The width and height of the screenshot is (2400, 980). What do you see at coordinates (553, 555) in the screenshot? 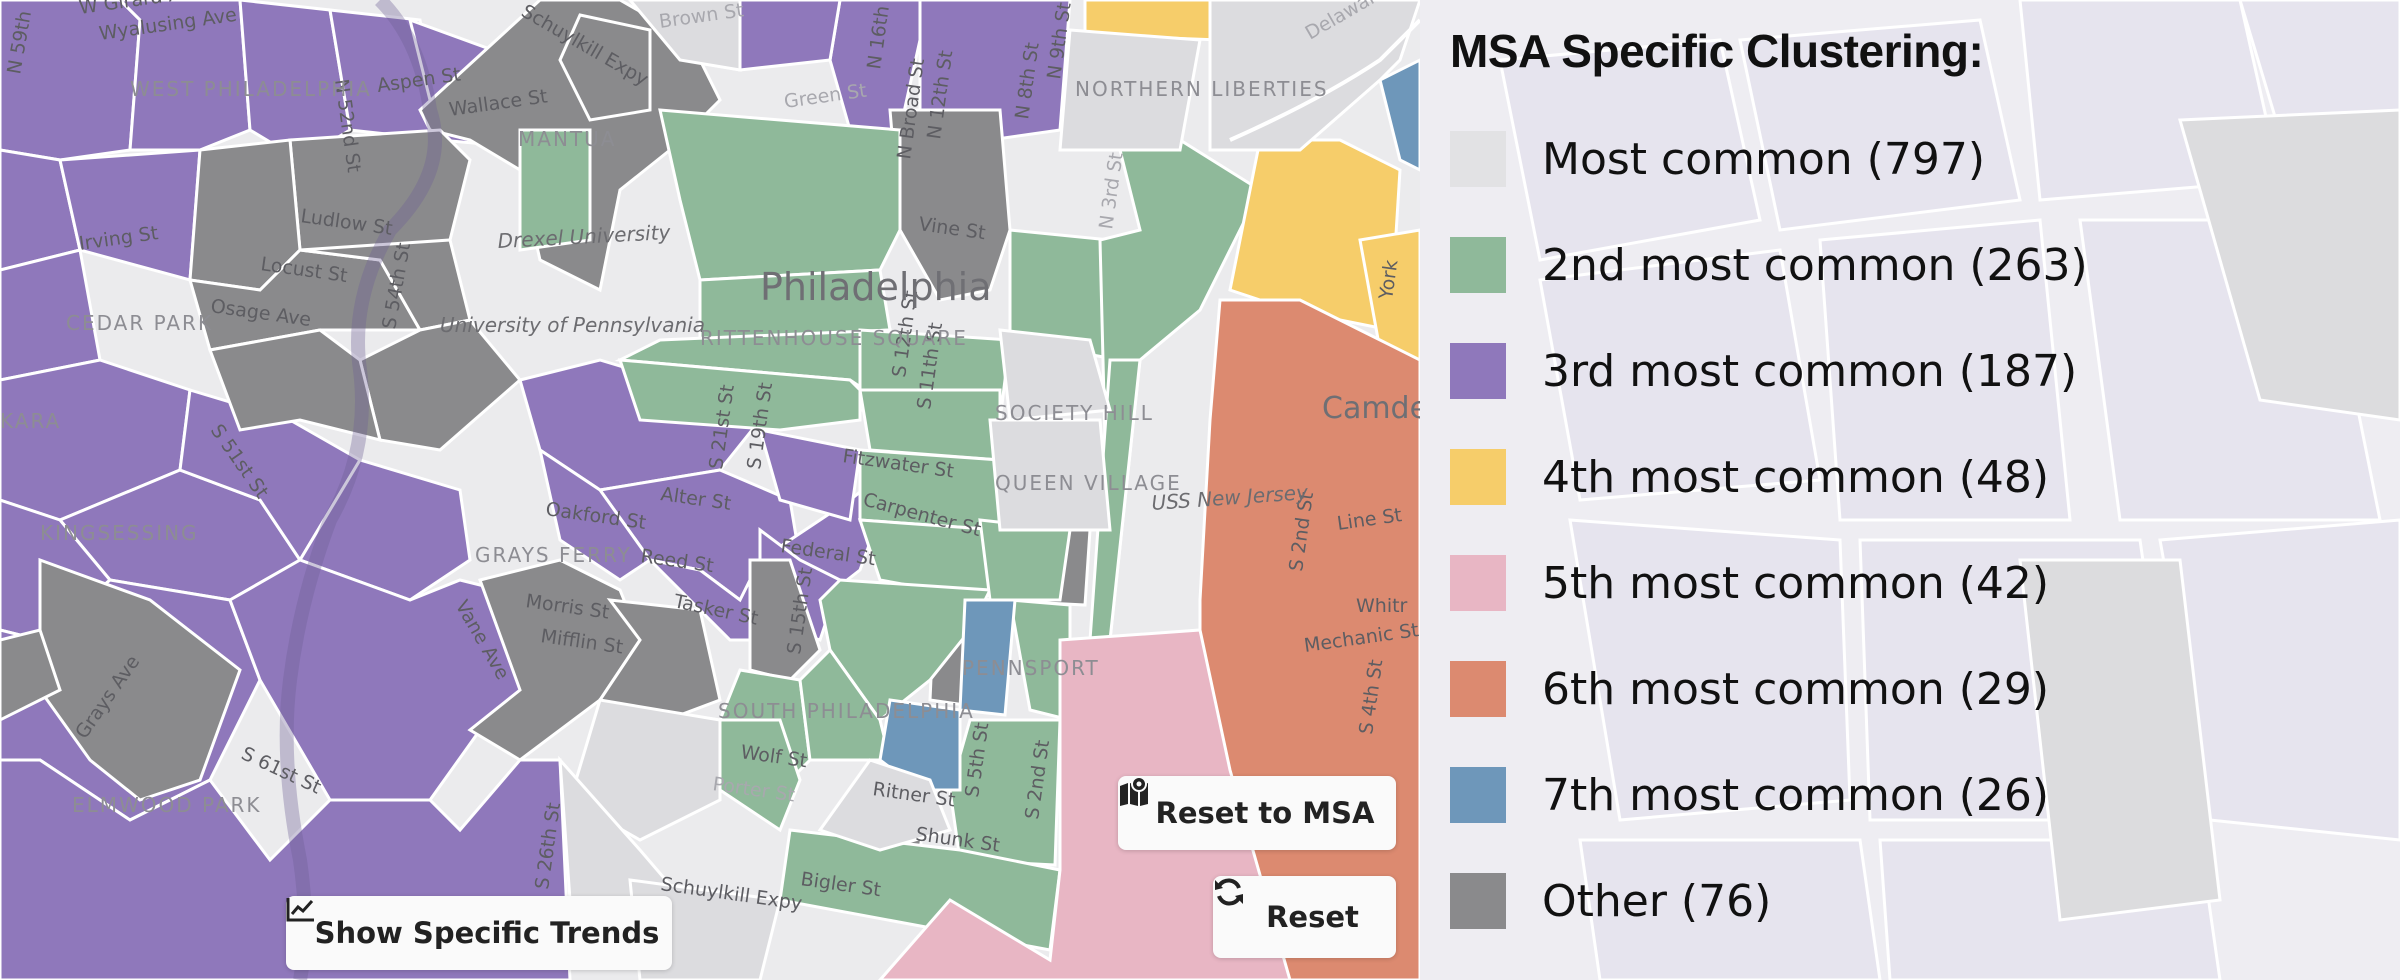
I see `neighborhood-label: GRAYS FERRY` at bounding box center [553, 555].